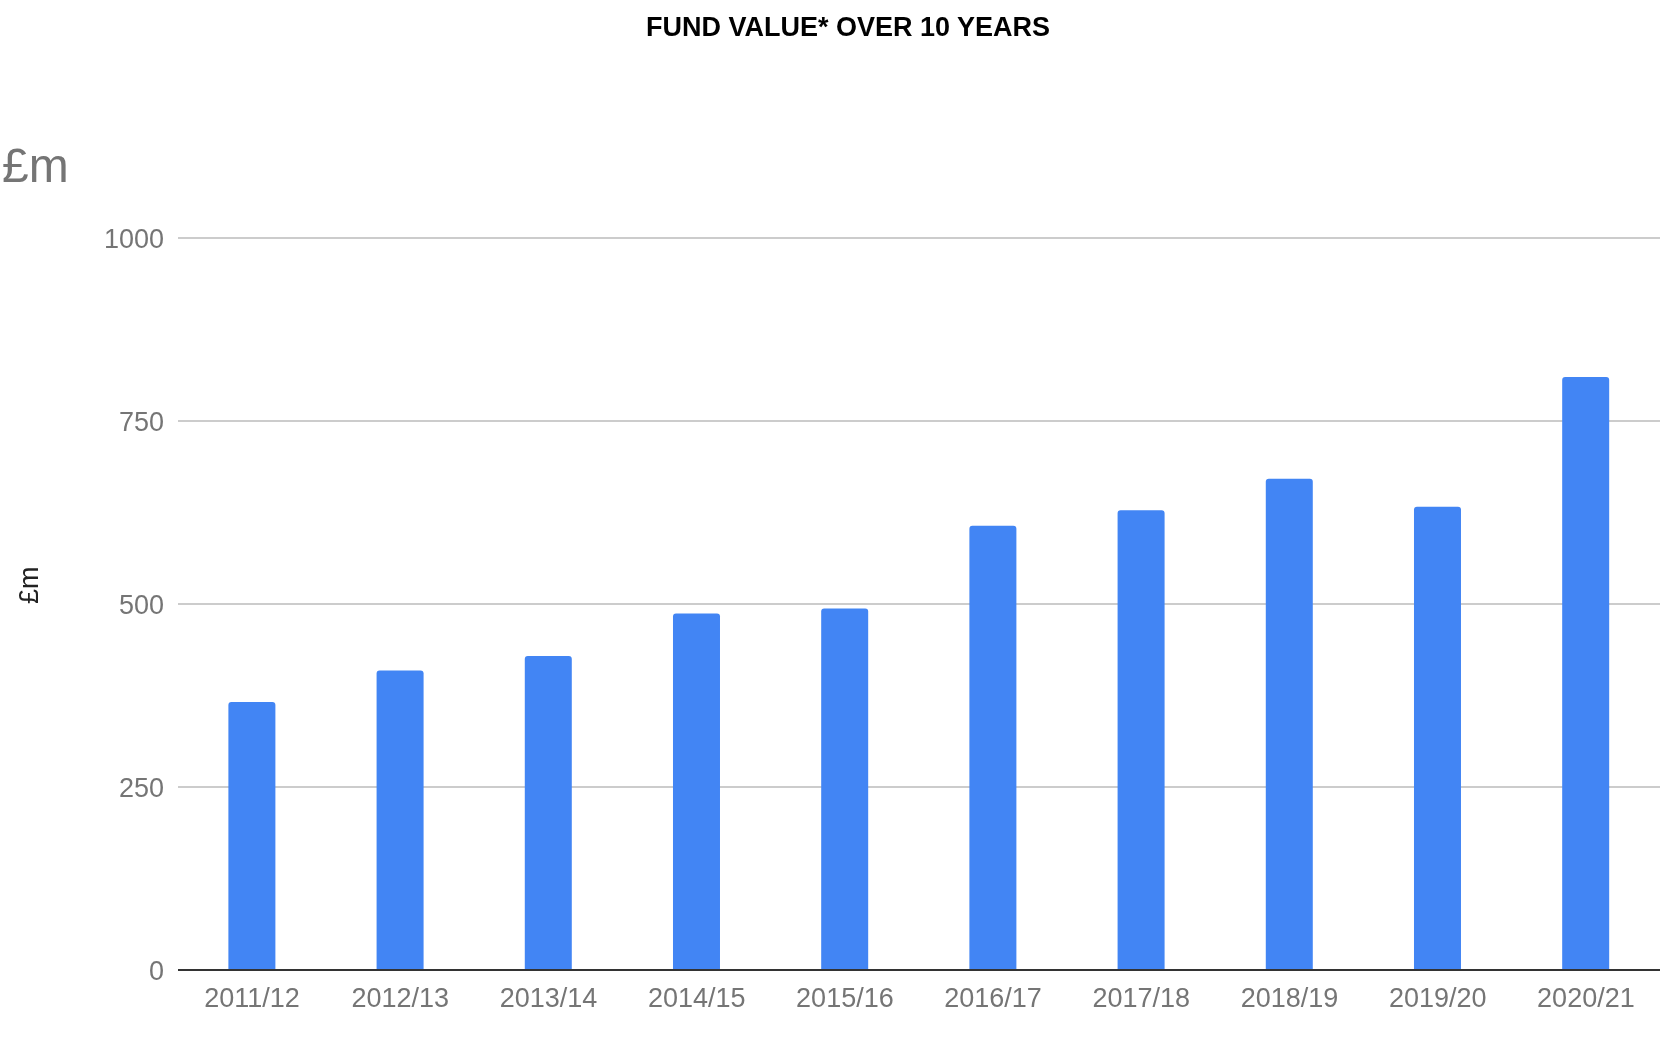 Image resolution: width=1668 pixels, height=1038 pixels. I want to click on x-tick-label: 2019/20, so click(1437, 998).